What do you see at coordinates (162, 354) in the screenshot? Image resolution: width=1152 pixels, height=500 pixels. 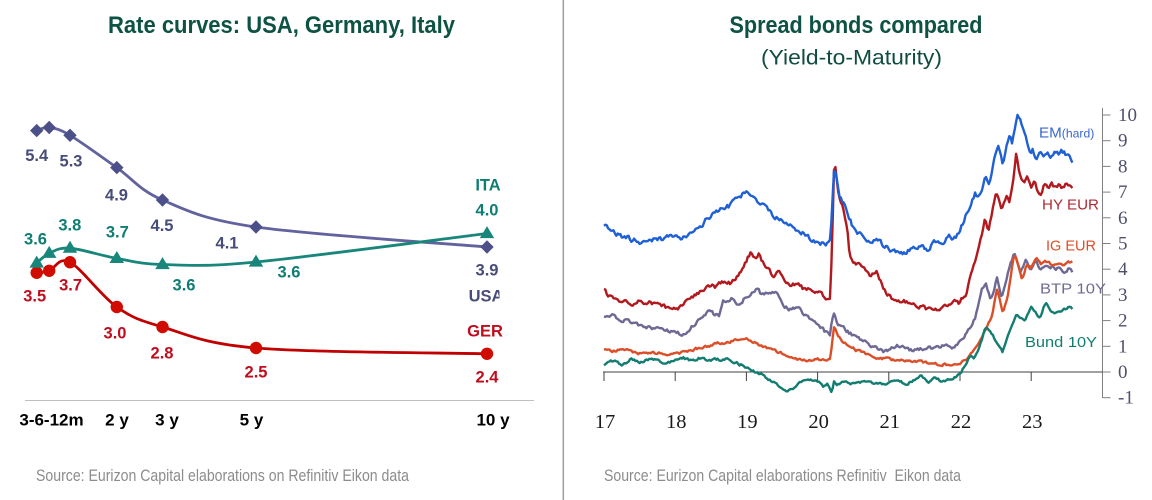 I see `svg-text: 2.8` at bounding box center [162, 354].